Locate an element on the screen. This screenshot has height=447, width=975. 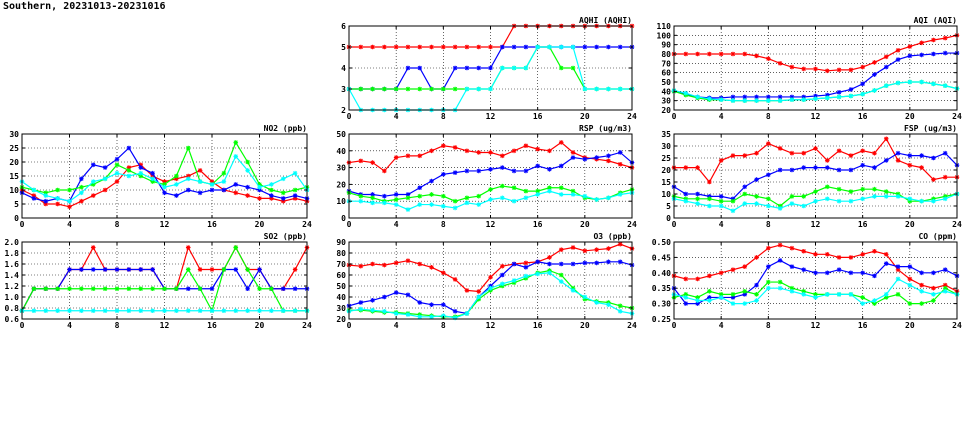
y-tick-label: 20 is located at coordinates (666, 170).